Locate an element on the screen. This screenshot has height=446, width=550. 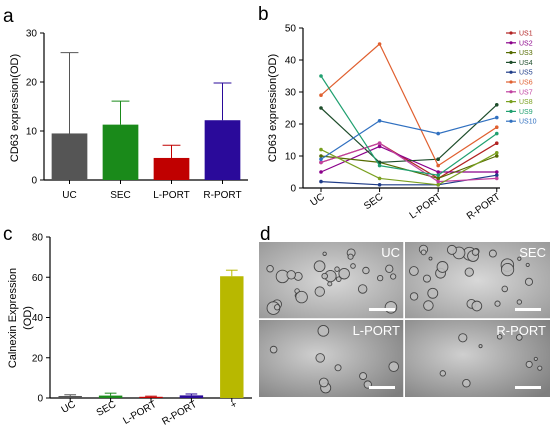
tem-image-label: UC is located at coordinates (390, 252).